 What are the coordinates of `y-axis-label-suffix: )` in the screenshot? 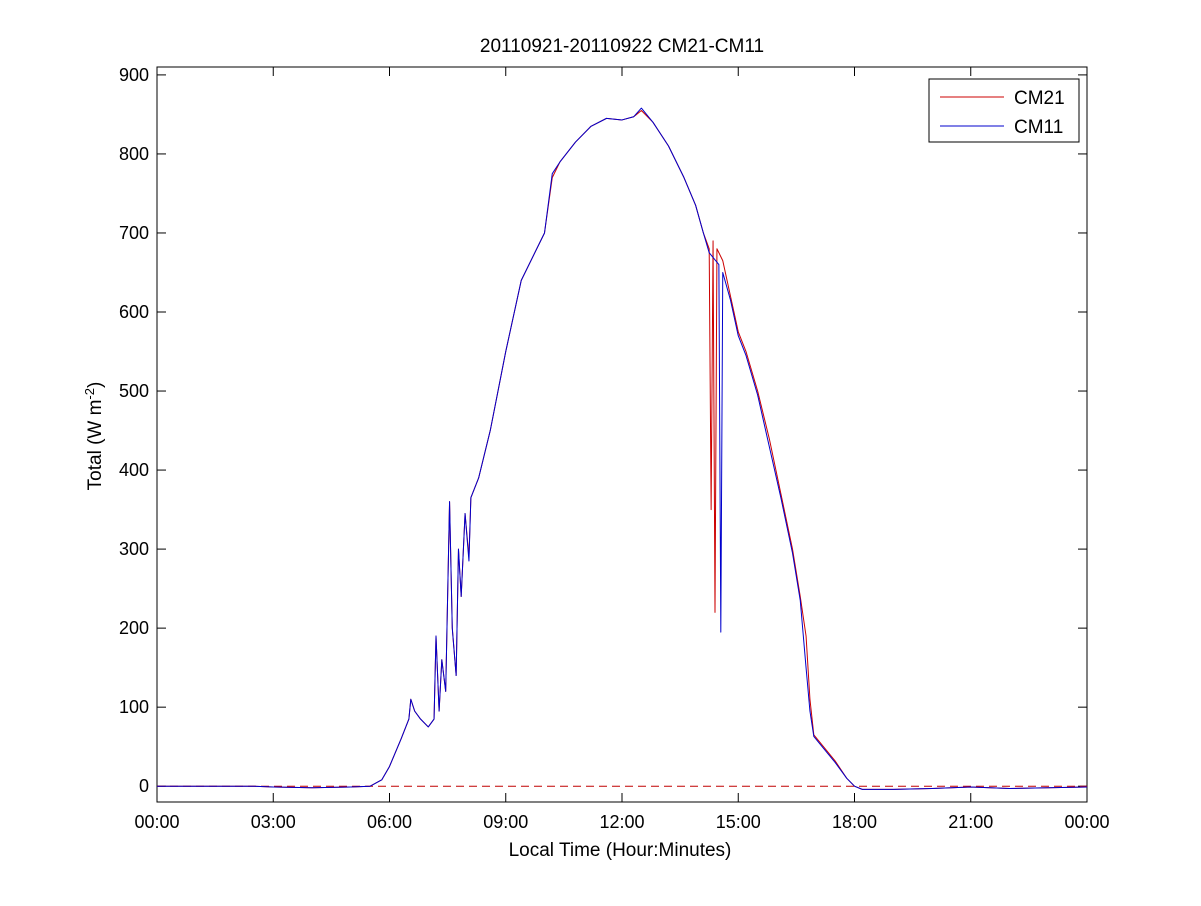 It's located at (95, 385).